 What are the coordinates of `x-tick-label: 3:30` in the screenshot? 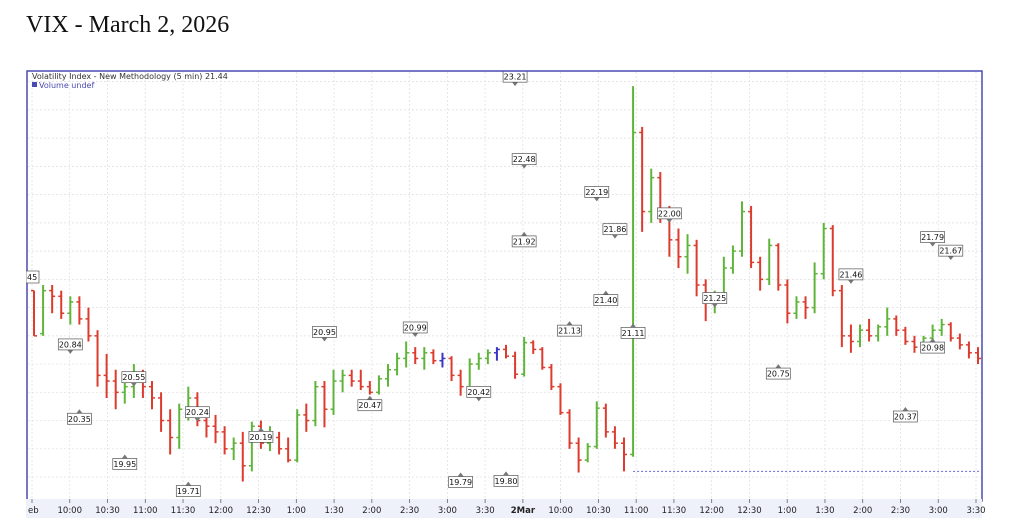 It's located at (975, 511).